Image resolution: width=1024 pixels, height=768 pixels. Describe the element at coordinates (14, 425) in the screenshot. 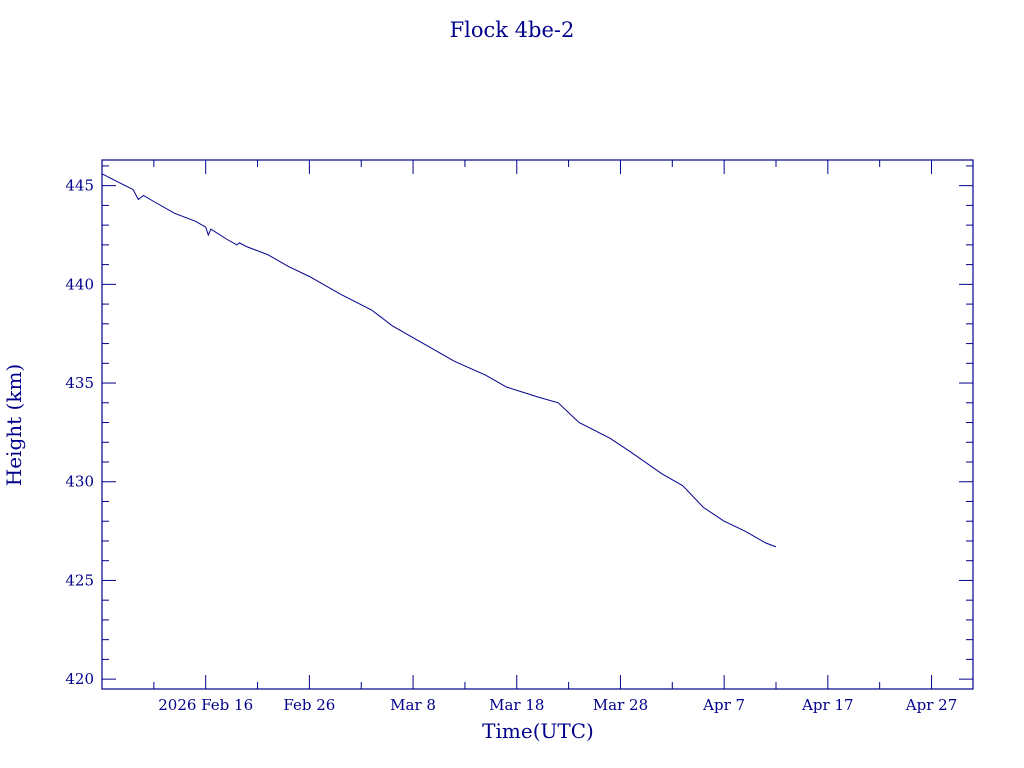

I see `y-axis-label: Height (km)` at that location.